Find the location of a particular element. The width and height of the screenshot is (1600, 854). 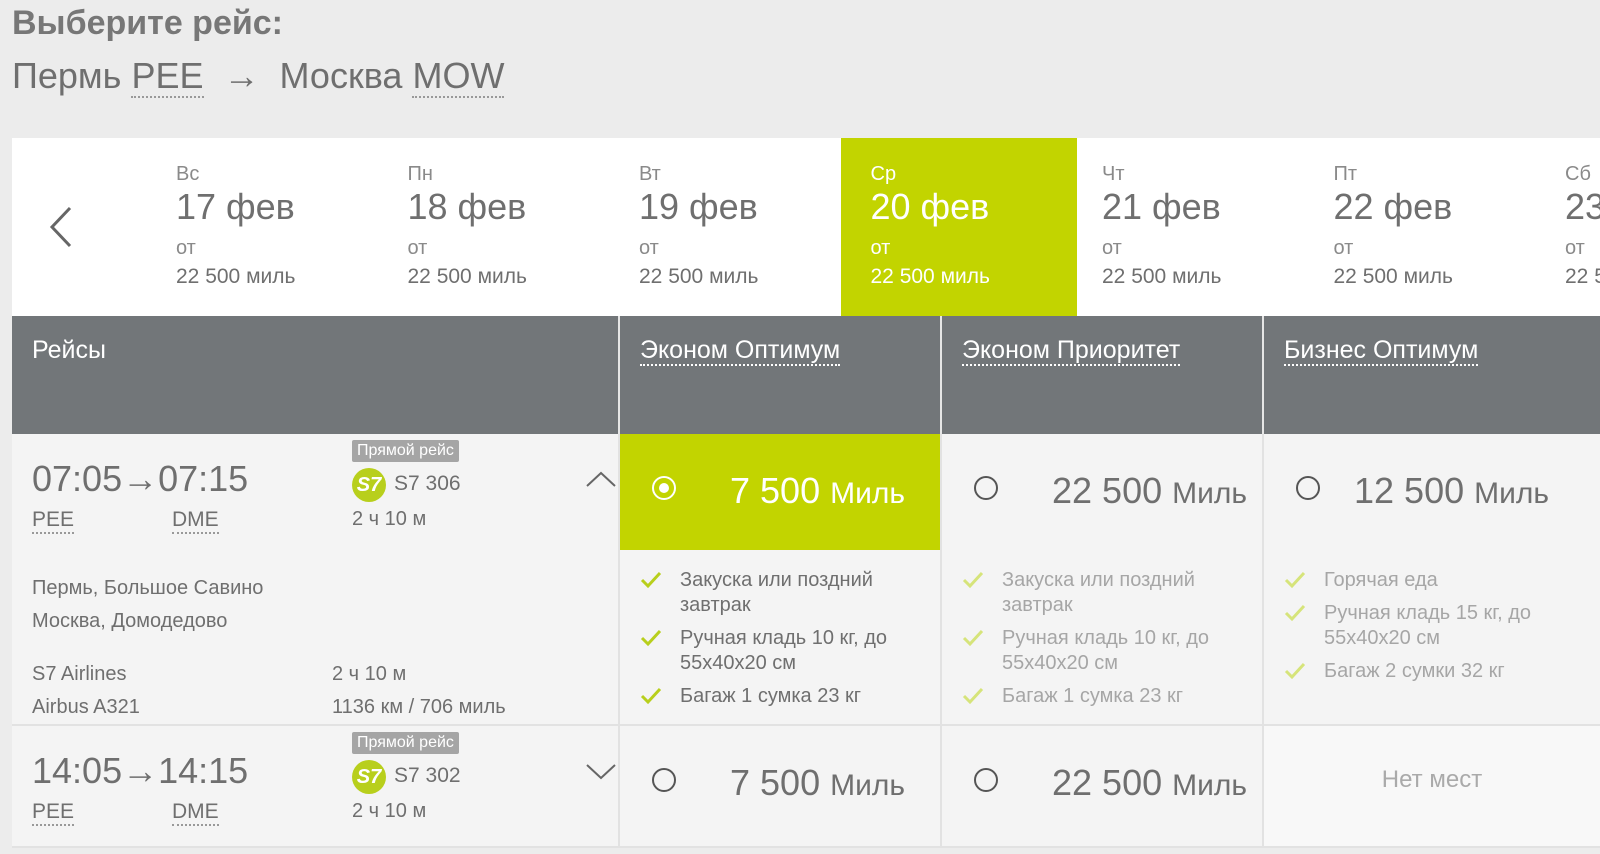

date-day: 19 фев is located at coordinates (698, 206).